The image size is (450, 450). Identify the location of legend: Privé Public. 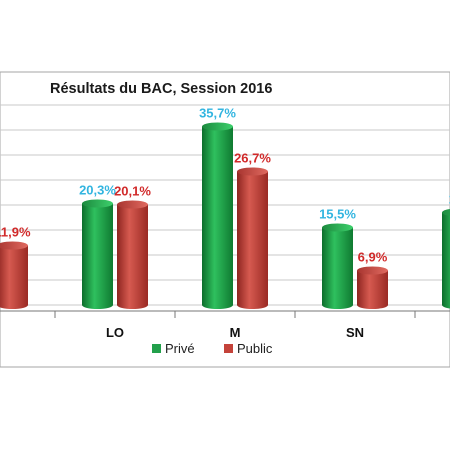
(212, 348).